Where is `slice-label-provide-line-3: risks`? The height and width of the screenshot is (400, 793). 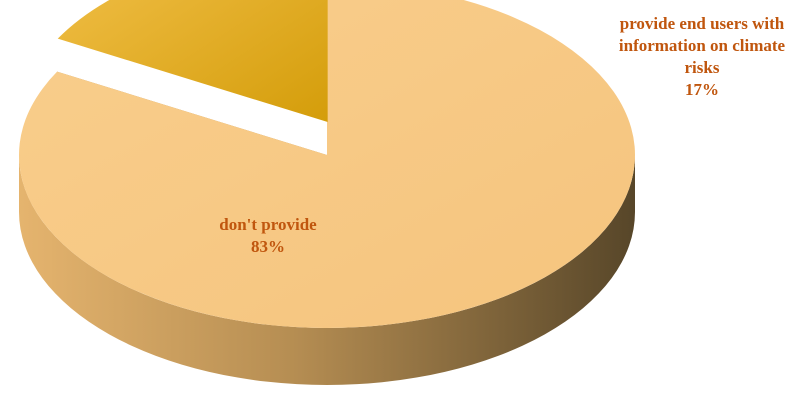
slice-label-provide-line-3: risks is located at coordinates (702, 67).